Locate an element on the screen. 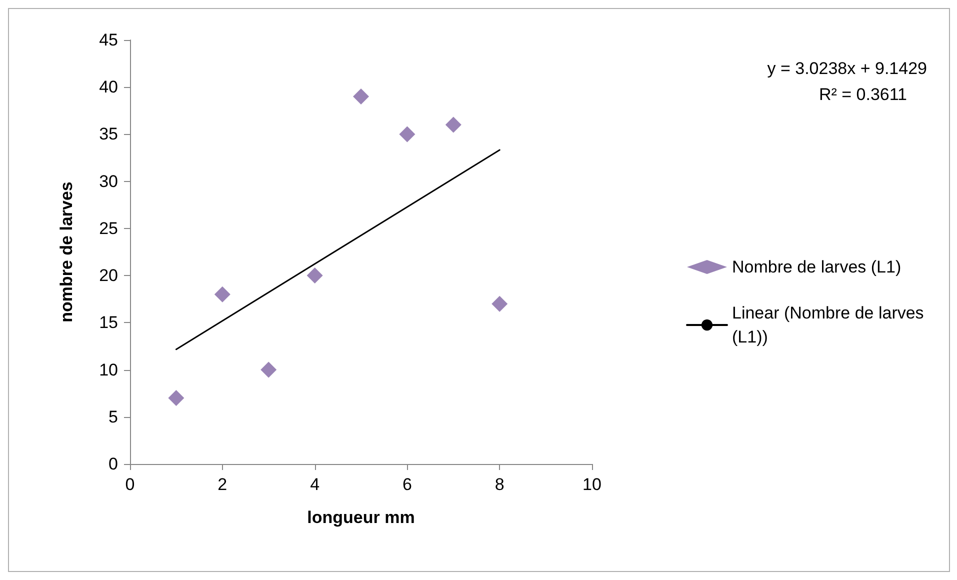  text: R² = 0.3611 is located at coordinates (862, 94).